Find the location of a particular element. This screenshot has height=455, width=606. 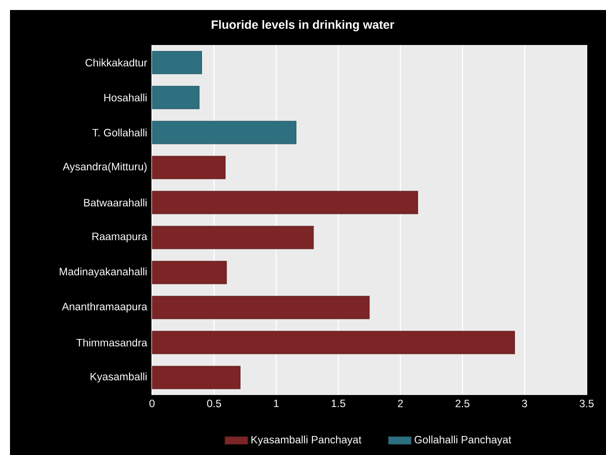

y-tick-label: Aysandra(Mitturu) is located at coordinates (104, 167).